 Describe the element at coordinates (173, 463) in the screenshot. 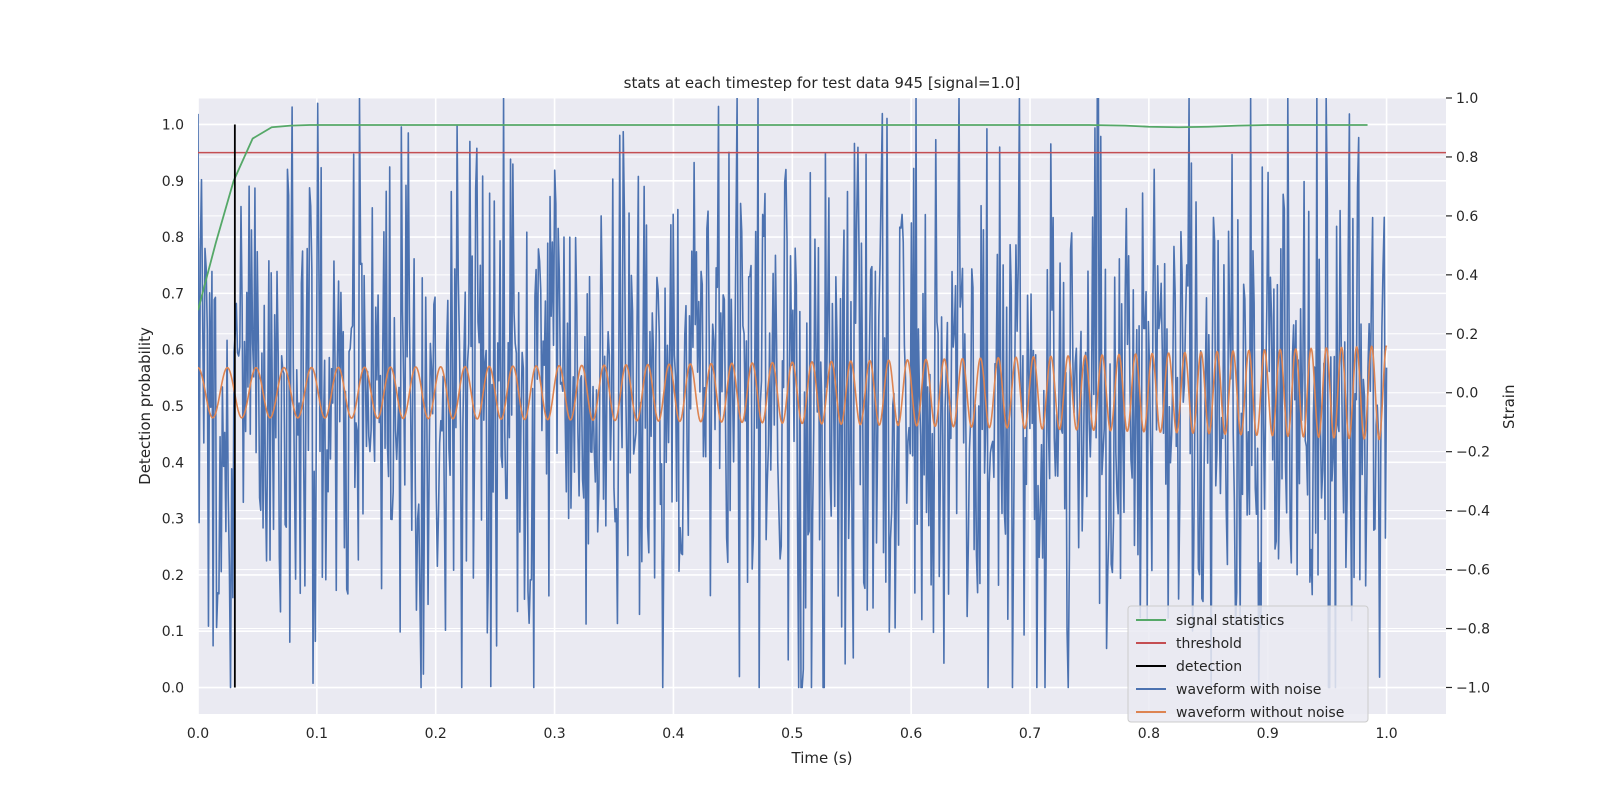

I see `y-left-tick-label: 0.4` at that location.